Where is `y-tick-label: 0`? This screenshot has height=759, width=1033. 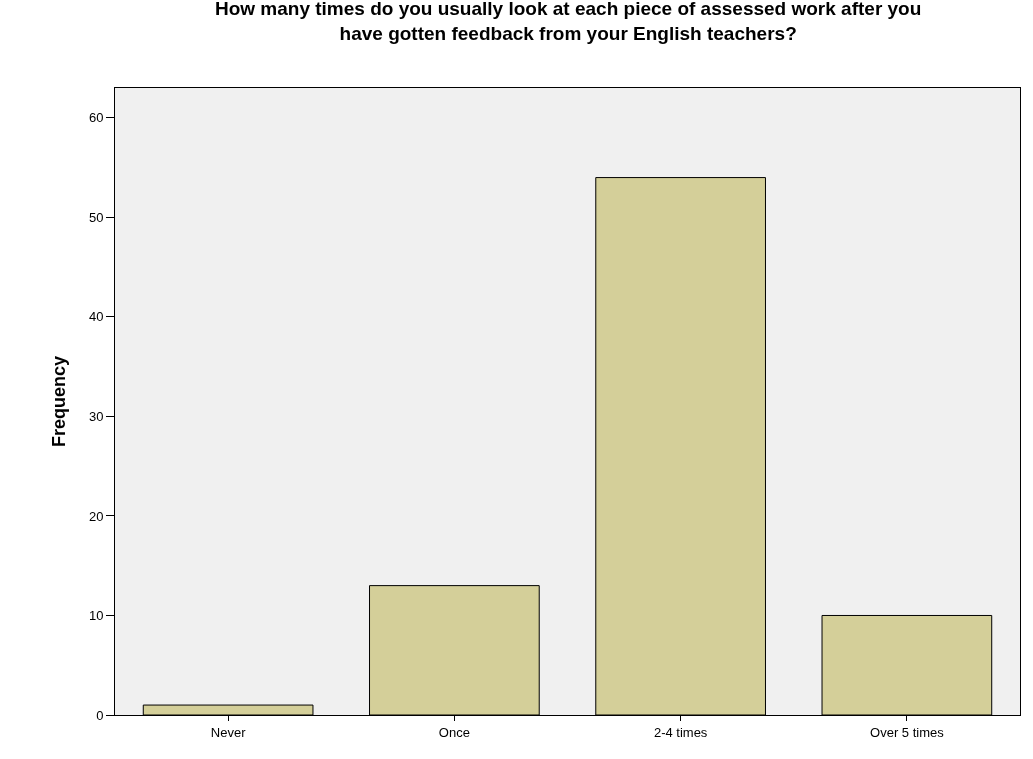 y-tick-label: 0 is located at coordinates (100, 715).